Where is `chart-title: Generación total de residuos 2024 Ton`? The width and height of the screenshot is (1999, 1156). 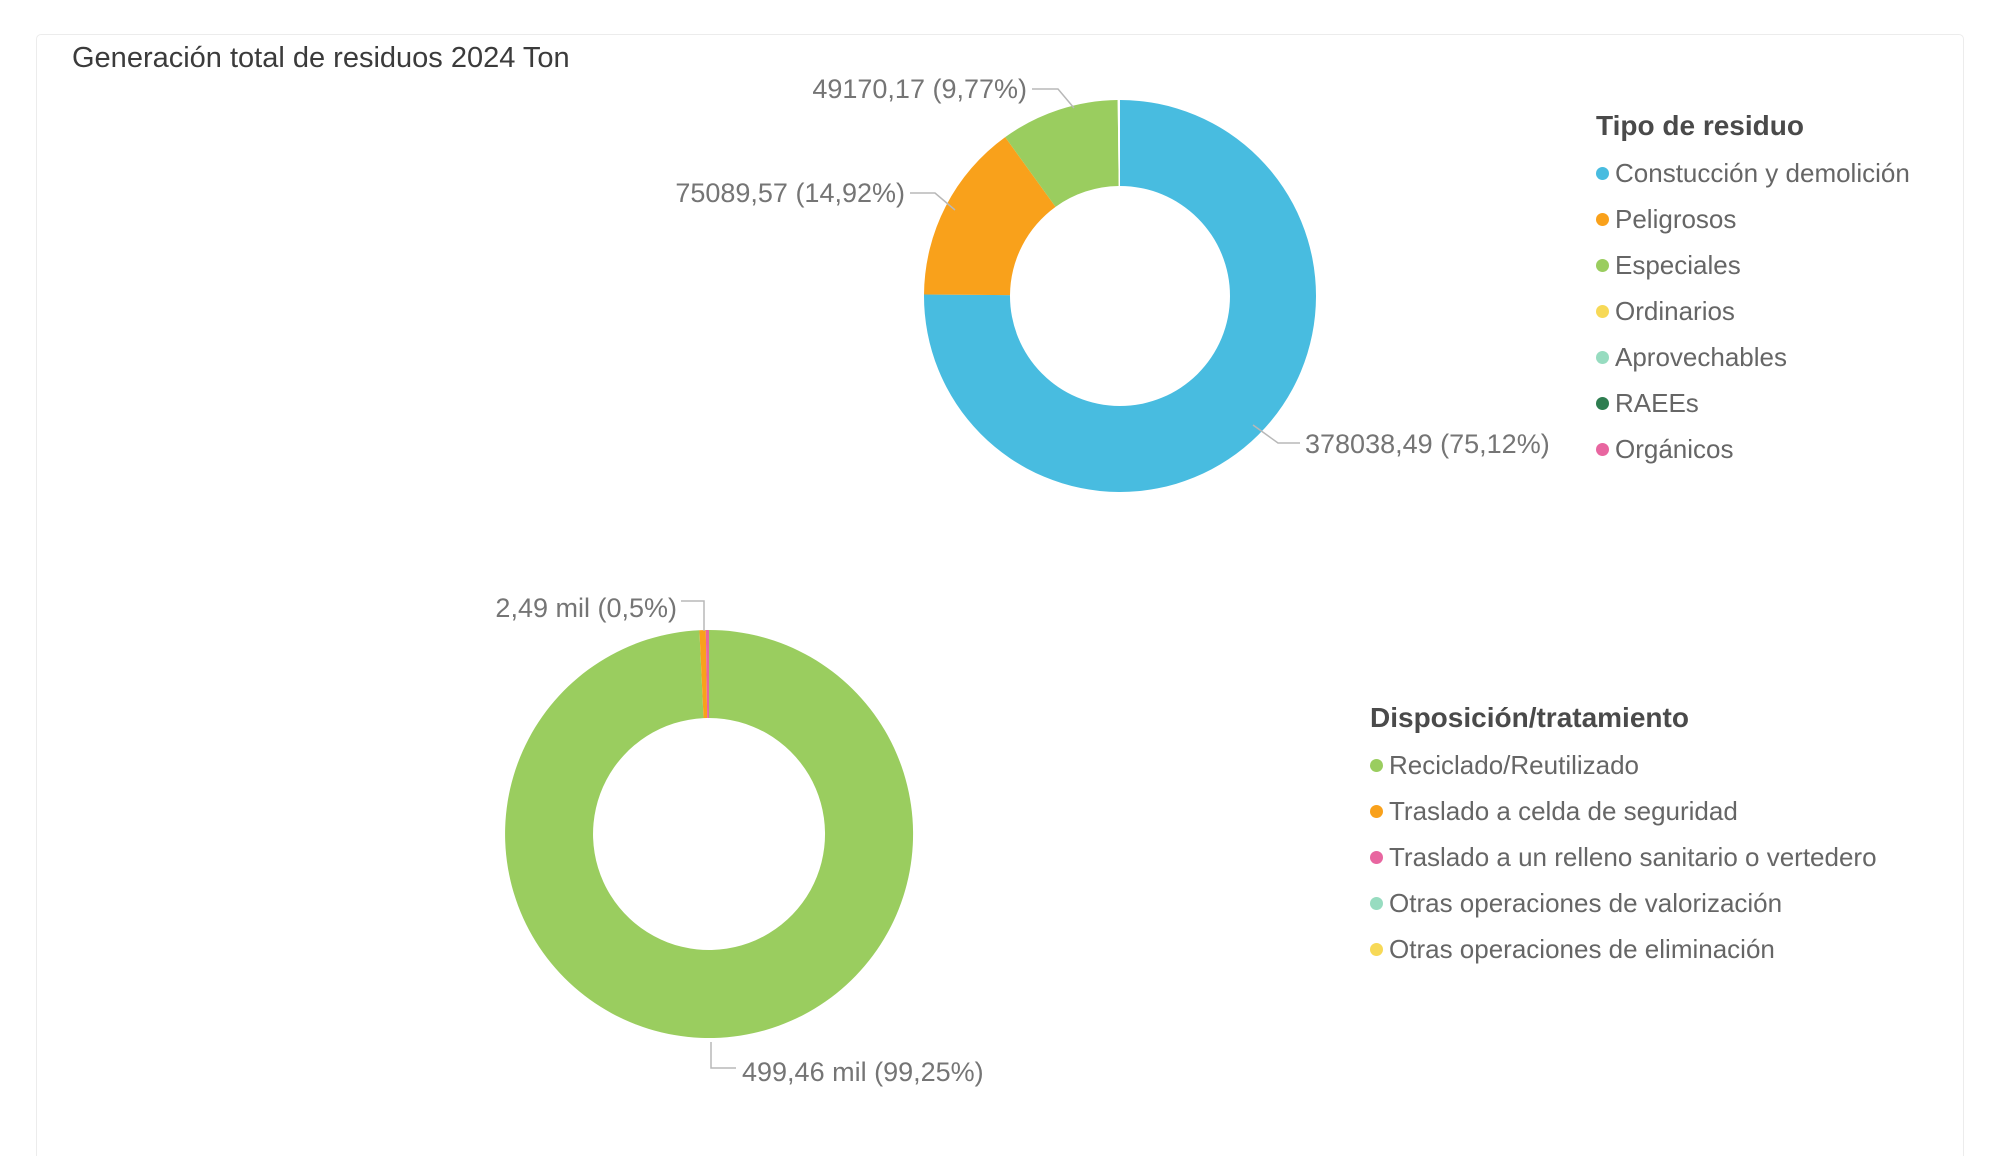 chart-title: Generación total de residuos 2024 Ton is located at coordinates (321, 58).